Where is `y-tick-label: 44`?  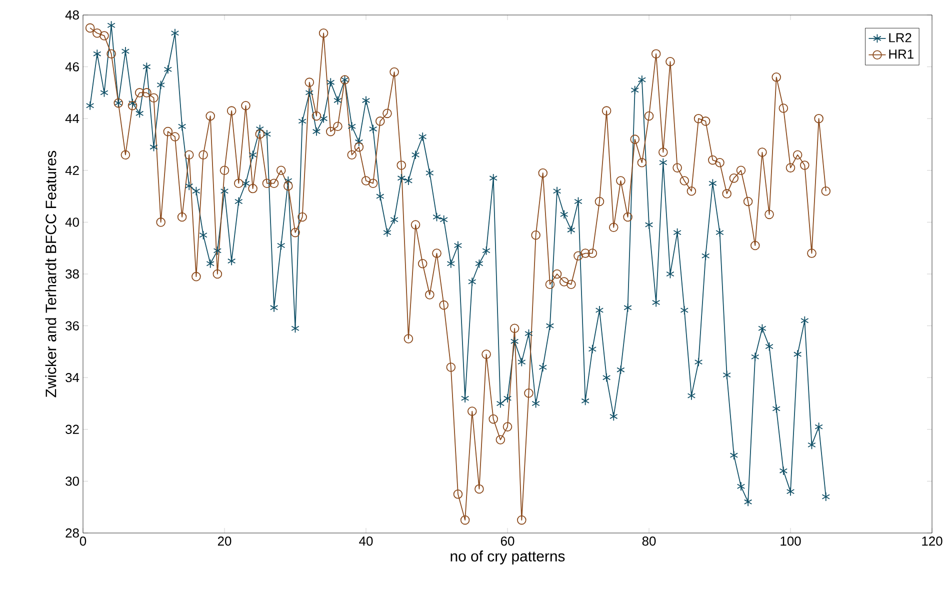 y-tick-label: 44 is located at coordinates (72, 119).